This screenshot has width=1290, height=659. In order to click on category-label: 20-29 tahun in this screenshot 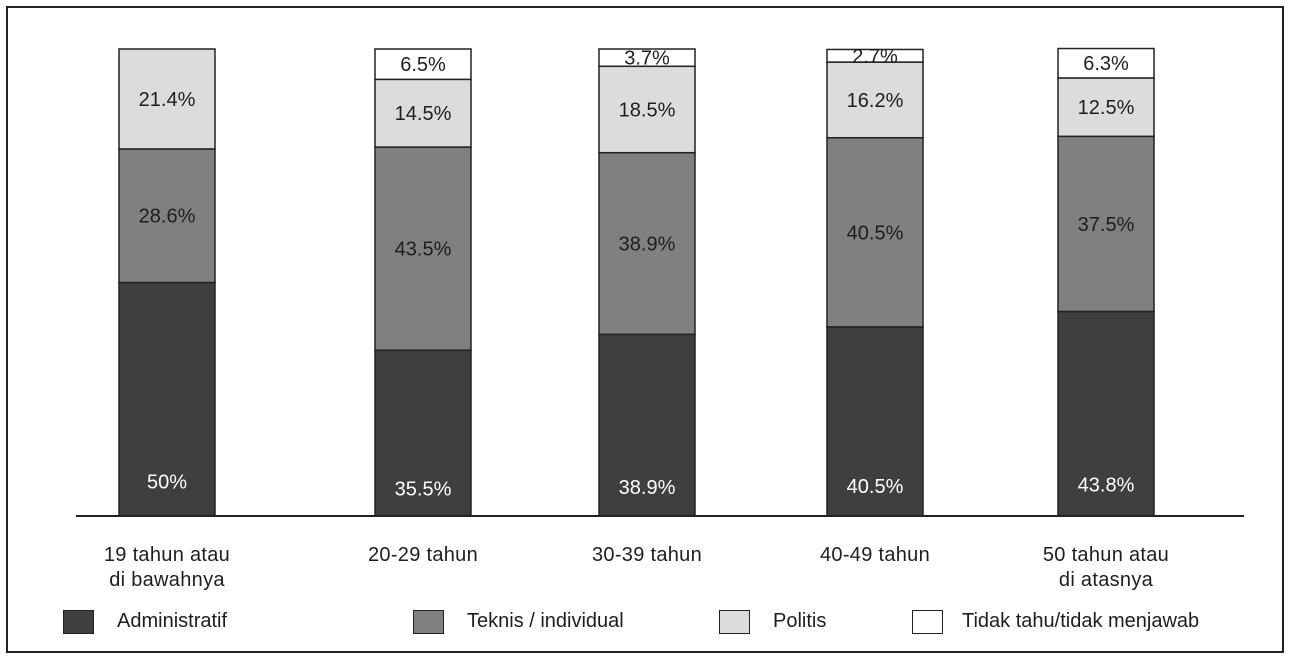, I will do `click(423, 555)`.